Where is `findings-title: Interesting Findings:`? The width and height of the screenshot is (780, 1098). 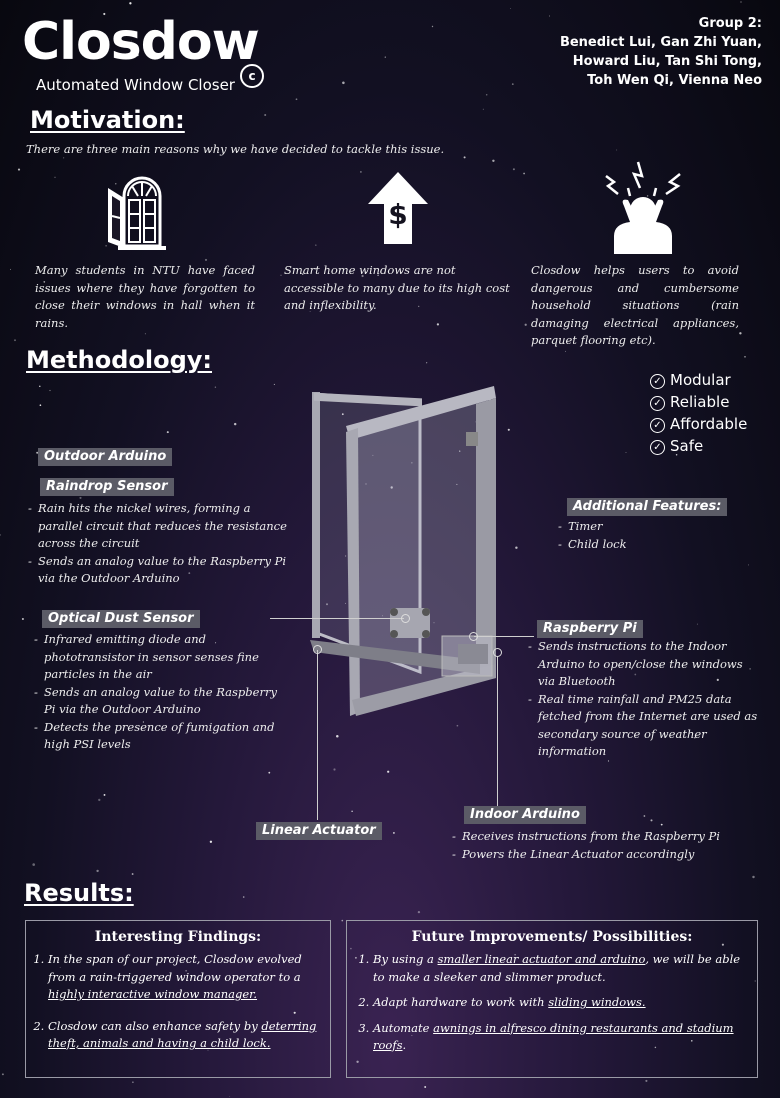
findings-title: Interesting Findings: is located at coordinates (178, 937).